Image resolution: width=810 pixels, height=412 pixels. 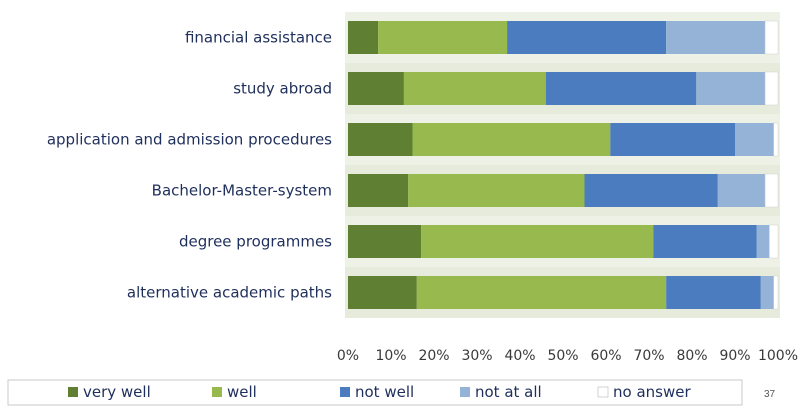 I want to click on x-tick-label: 30%, so click(x=476, y=356).